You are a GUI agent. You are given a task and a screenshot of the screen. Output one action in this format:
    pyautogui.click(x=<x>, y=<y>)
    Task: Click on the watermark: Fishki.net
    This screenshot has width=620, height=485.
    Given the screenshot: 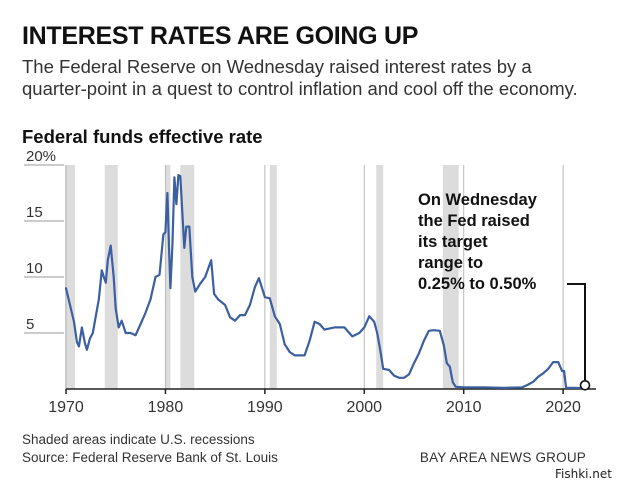 What is the action you would take?
    pyautogui.click(x=583, y=474)
    